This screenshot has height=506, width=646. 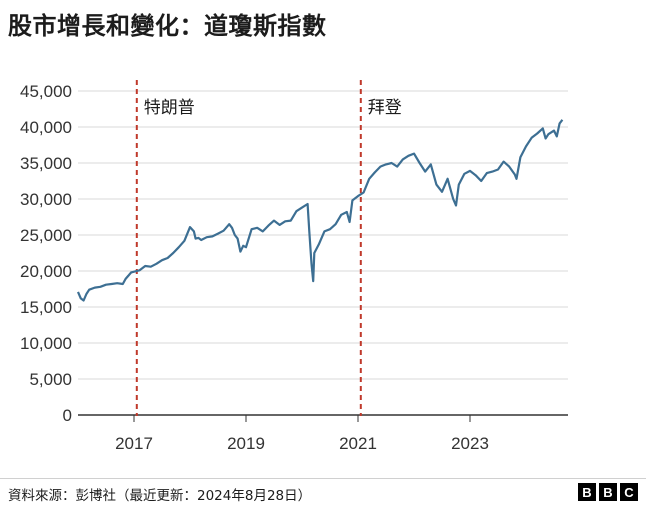 What do you see at coordinates (246, 443) in the screenshot?
I see `x-tick-label: 2019` at bounding box center [246, 443].